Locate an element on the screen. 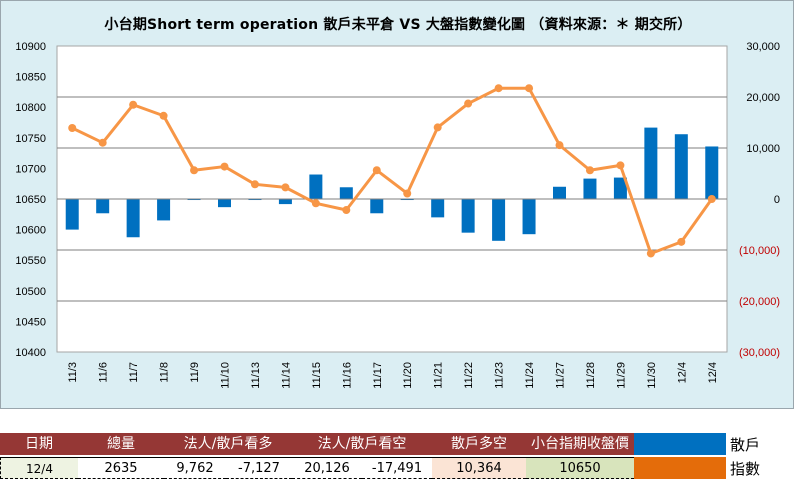 The width and height of the screenshot is (796, 486). left-tick-label: 10700 is located at coordinates (30, 169).